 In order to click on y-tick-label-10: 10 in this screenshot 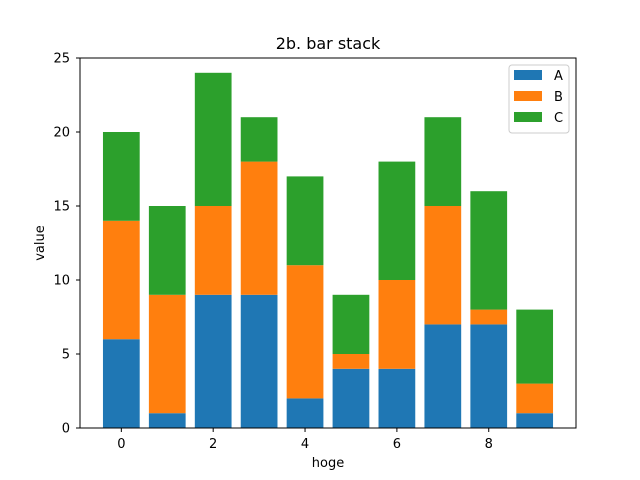, I will do `click(61, 281)`.